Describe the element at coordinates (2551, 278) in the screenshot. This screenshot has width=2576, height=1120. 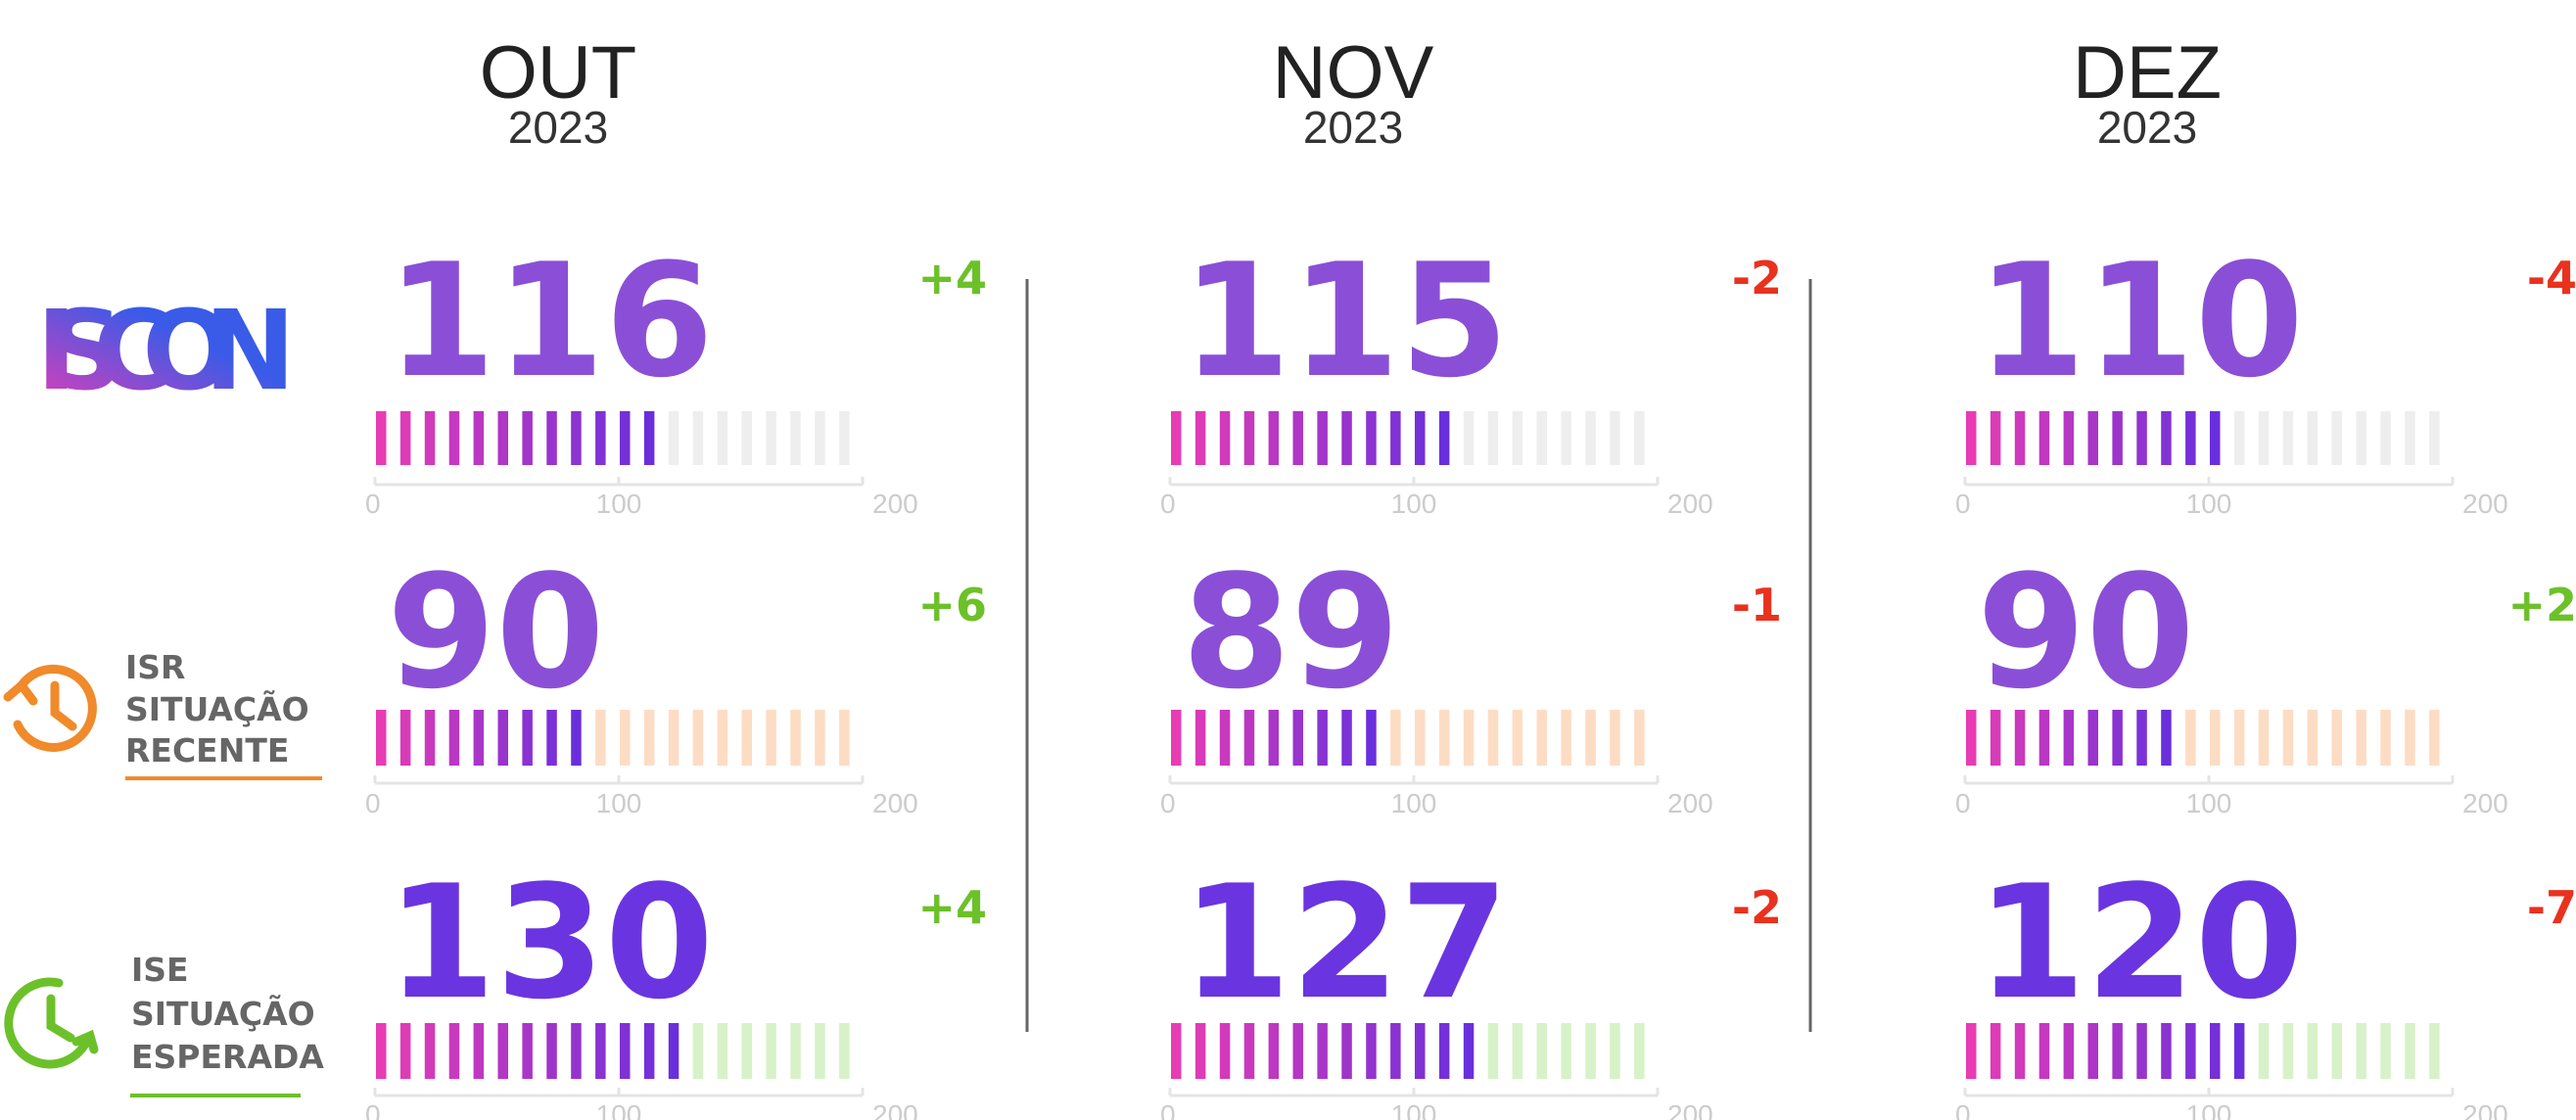
I see `change: -4` at that location.